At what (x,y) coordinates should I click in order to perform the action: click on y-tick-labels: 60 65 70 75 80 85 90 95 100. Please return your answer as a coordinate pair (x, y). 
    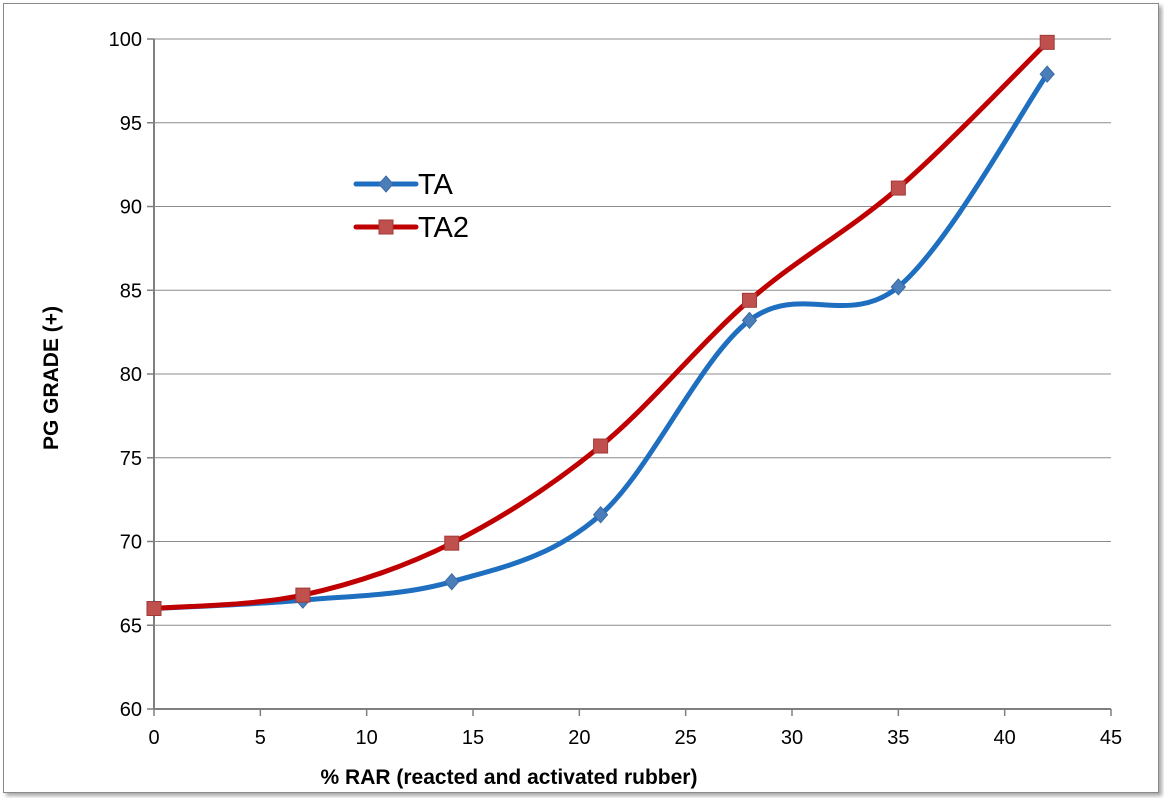
    Looking at the image, I should click on (125, 375).